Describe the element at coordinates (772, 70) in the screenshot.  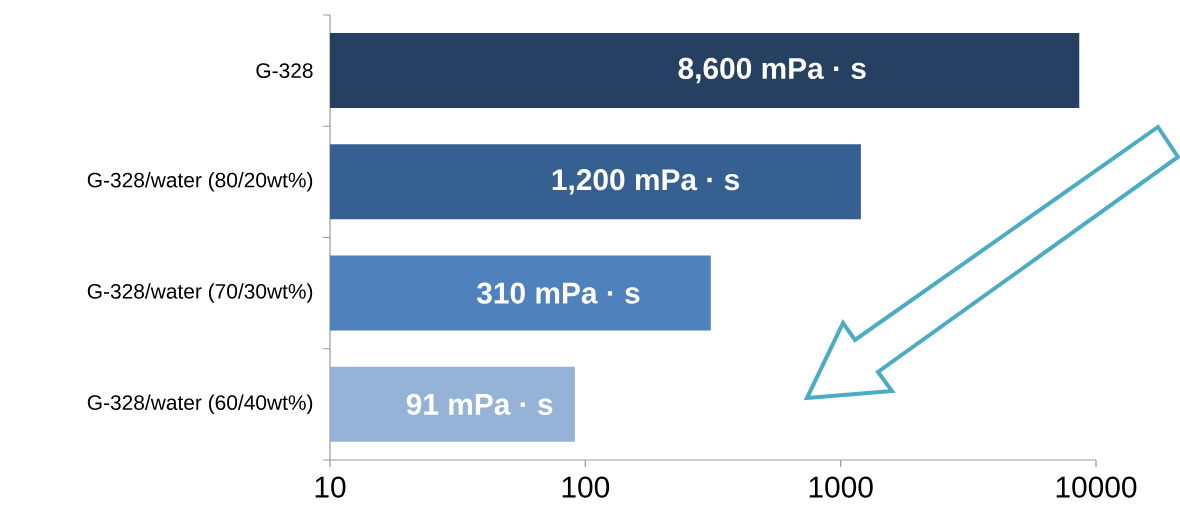
I see `data-label: 8,600 mPa · s` at that location.